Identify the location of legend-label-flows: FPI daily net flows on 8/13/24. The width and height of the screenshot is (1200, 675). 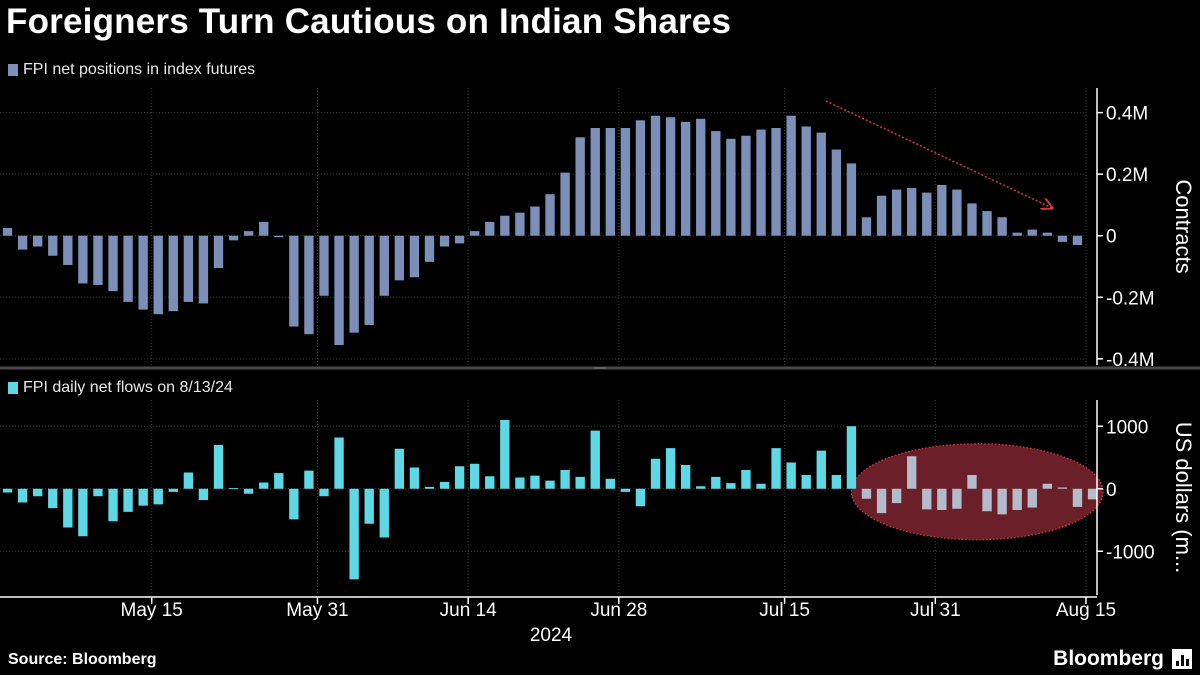
(128, 387).